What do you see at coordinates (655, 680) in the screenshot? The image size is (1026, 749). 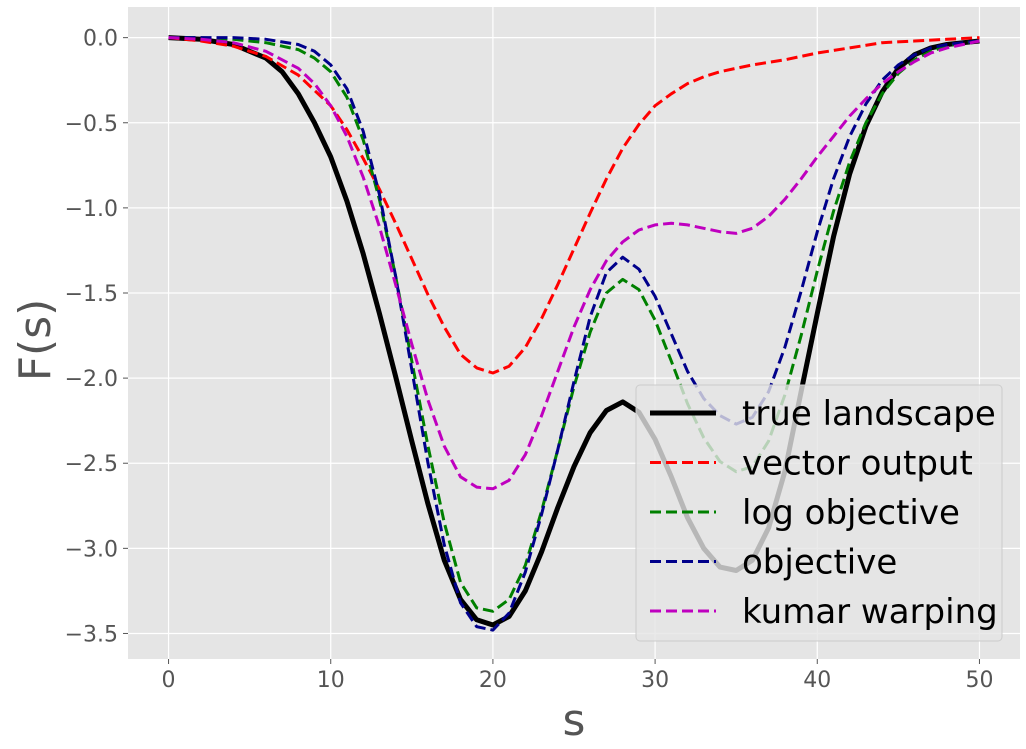 I see `x-tick-label: 30` at bounding box center [655, 680].